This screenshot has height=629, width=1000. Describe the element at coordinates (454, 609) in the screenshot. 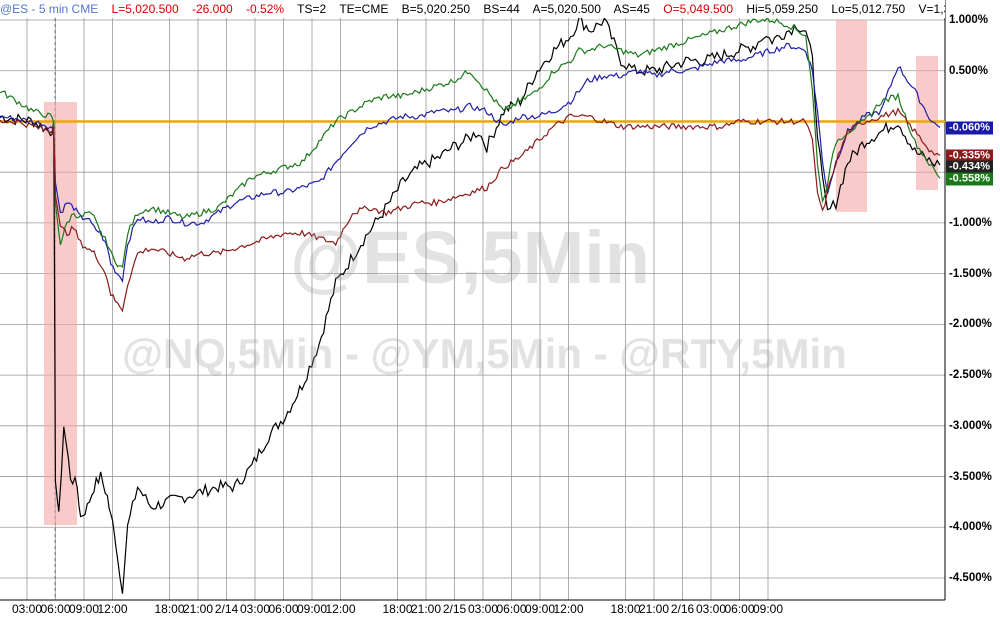

I see `x-tick-label: 2/15` at that location.